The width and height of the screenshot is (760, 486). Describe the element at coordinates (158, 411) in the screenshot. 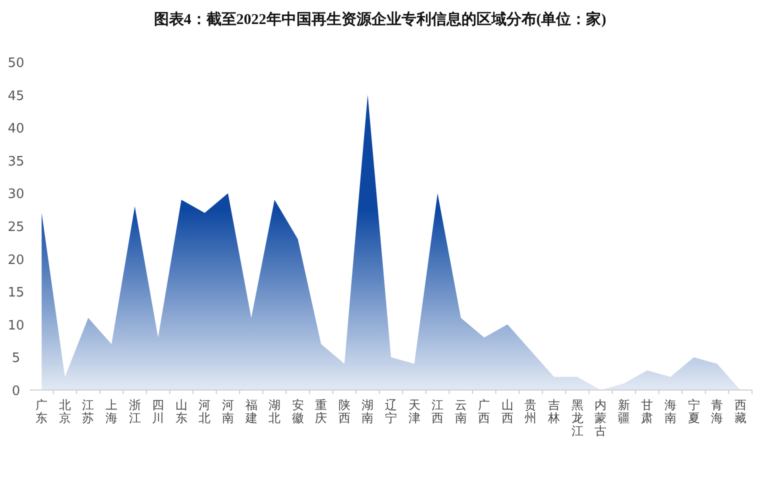

I see `x-tick-label: 四川` at that location.